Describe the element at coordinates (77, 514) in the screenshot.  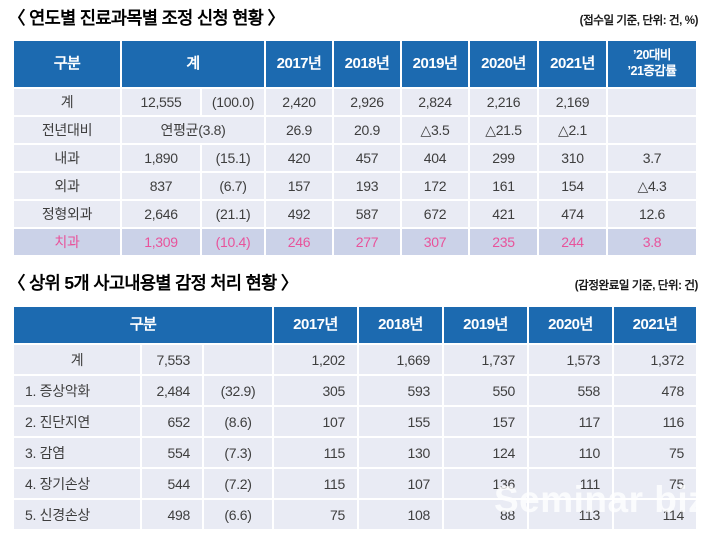
I see `table-cell: 5. 신경손상` at that location.